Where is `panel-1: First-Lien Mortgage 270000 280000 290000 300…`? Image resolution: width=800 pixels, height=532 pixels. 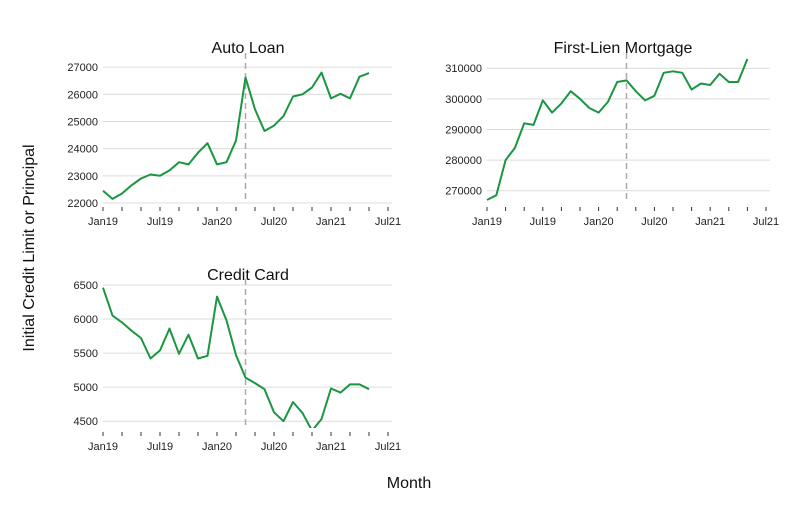 panel-1: First-Lien Mortgage 270000 280000 290000 300… is located at coordinates (612, 134).